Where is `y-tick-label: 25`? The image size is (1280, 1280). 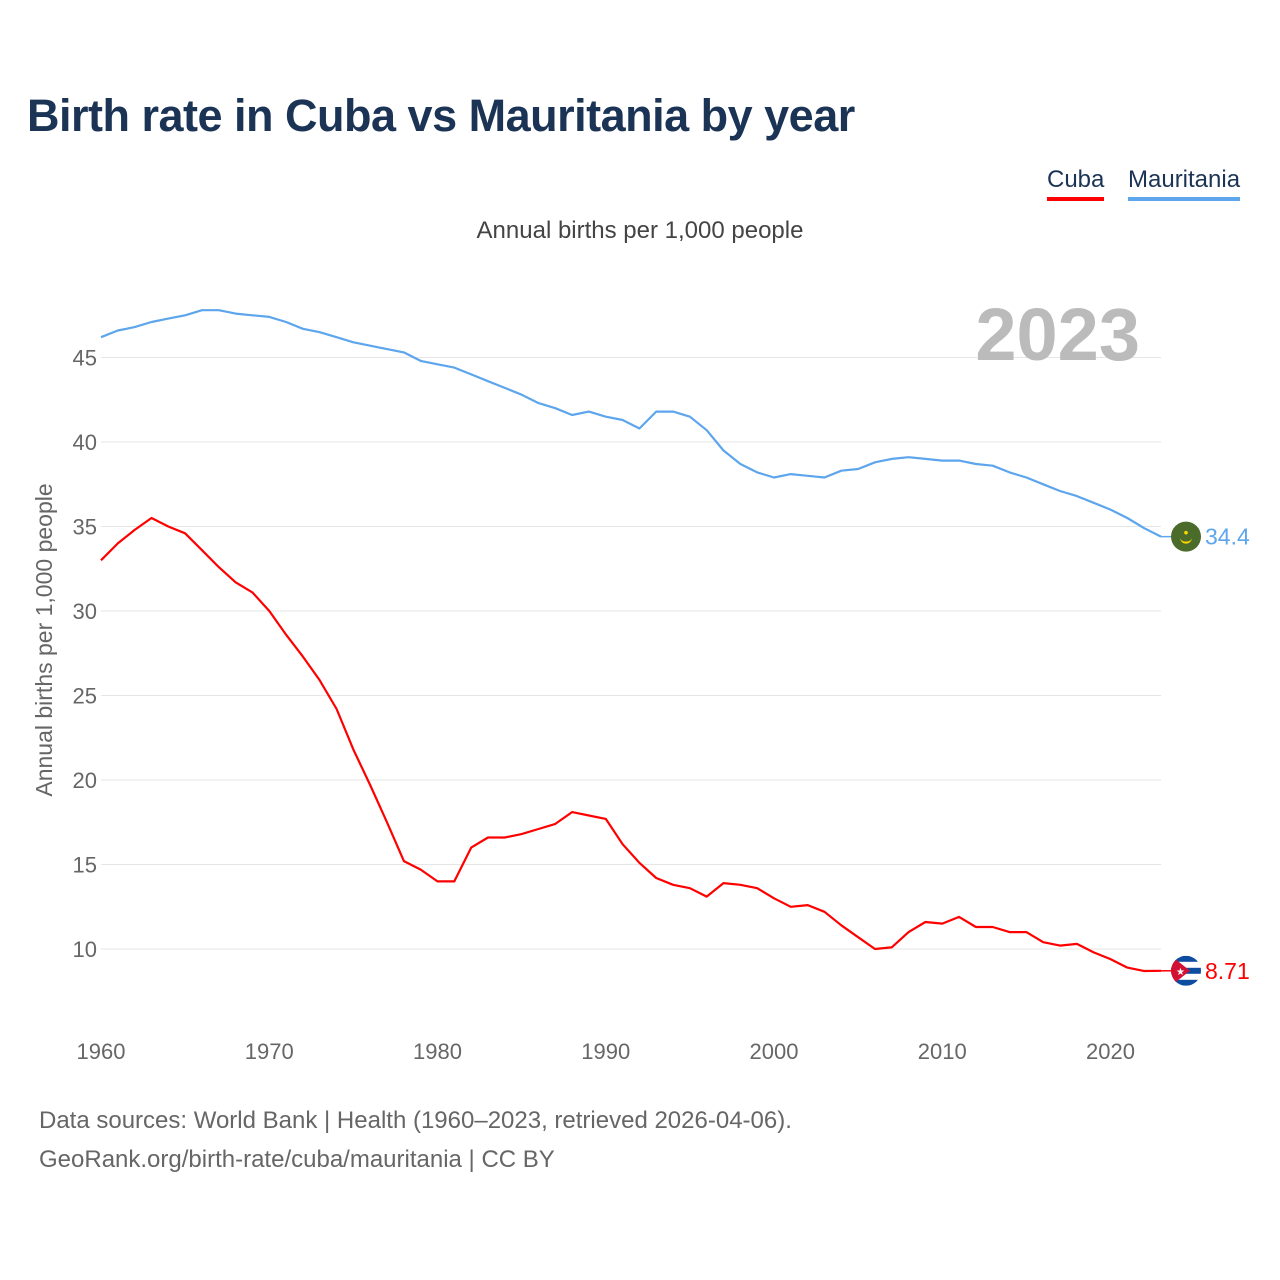
y-tick-label: 25 is located at coordinates (85, 696).